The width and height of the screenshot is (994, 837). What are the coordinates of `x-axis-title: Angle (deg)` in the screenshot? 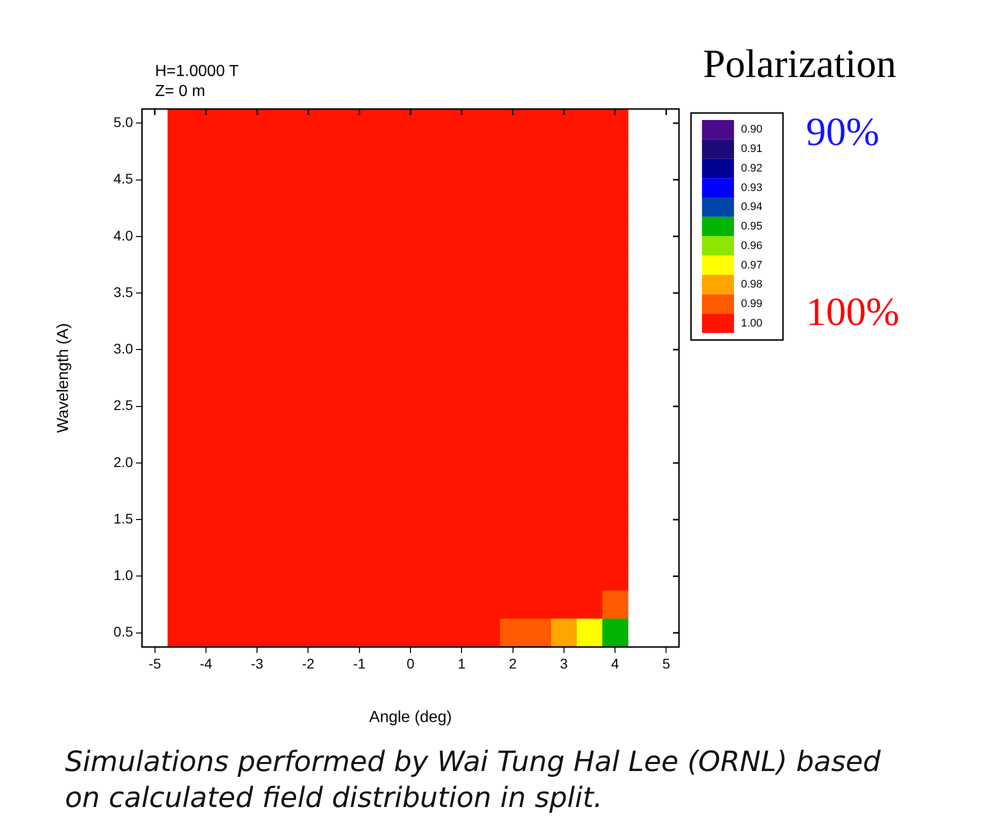 It's located at (410, 717).